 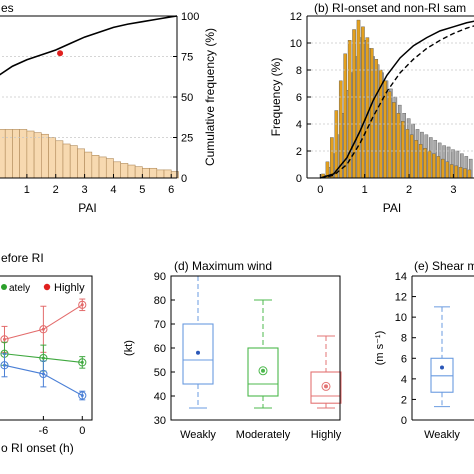 What do you see at coordinates (444, 266) in the screenshot?
I see `panel-e-title: (e) Shear m` at bounding box center [444, 266].